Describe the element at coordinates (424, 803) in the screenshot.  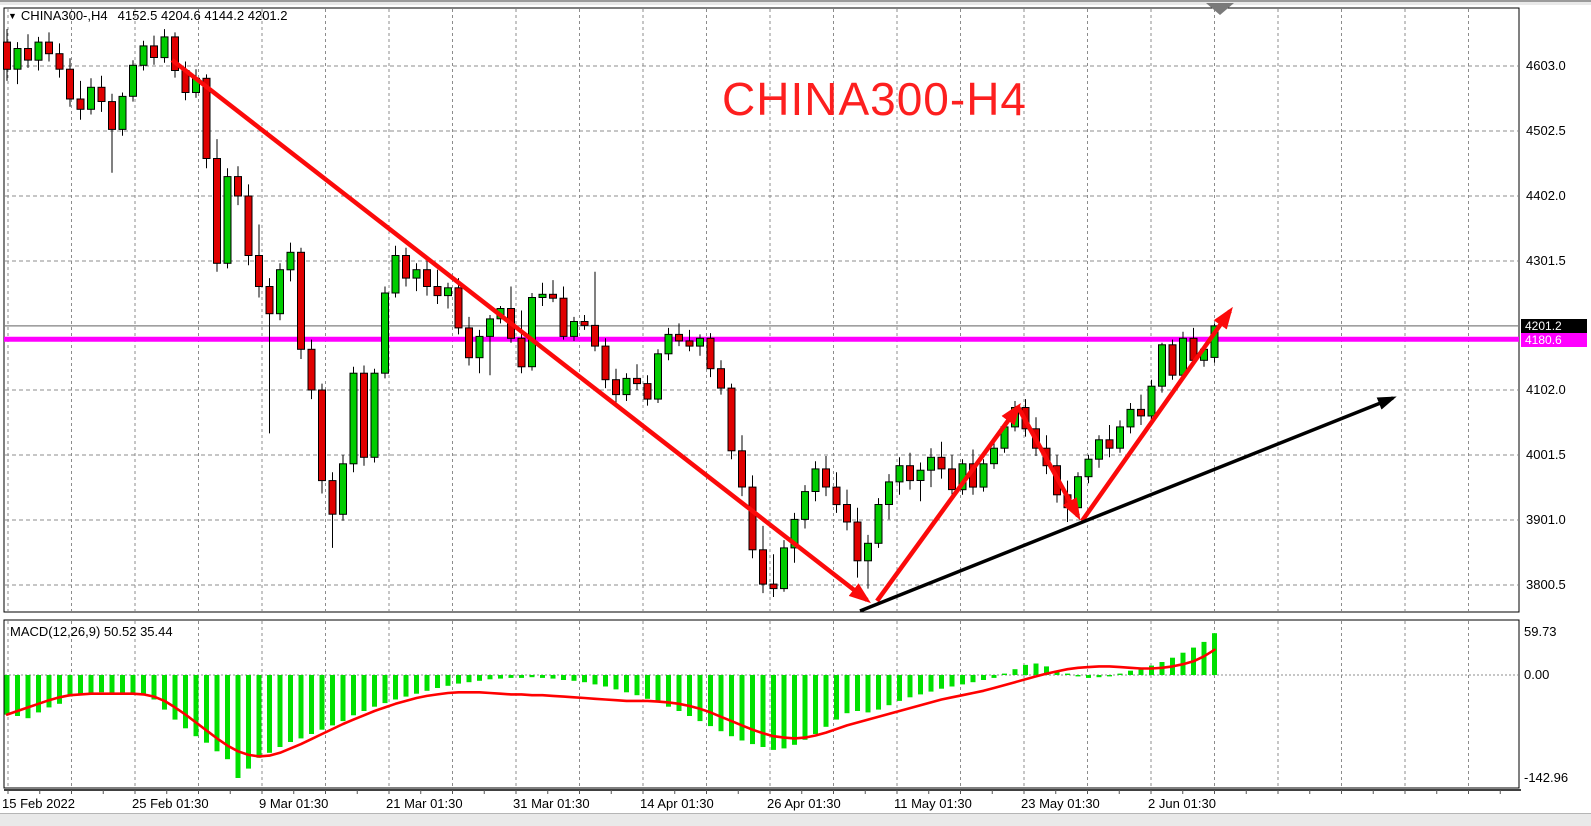
I see `date-axis-label: 21 Mar 01:30` at that location.